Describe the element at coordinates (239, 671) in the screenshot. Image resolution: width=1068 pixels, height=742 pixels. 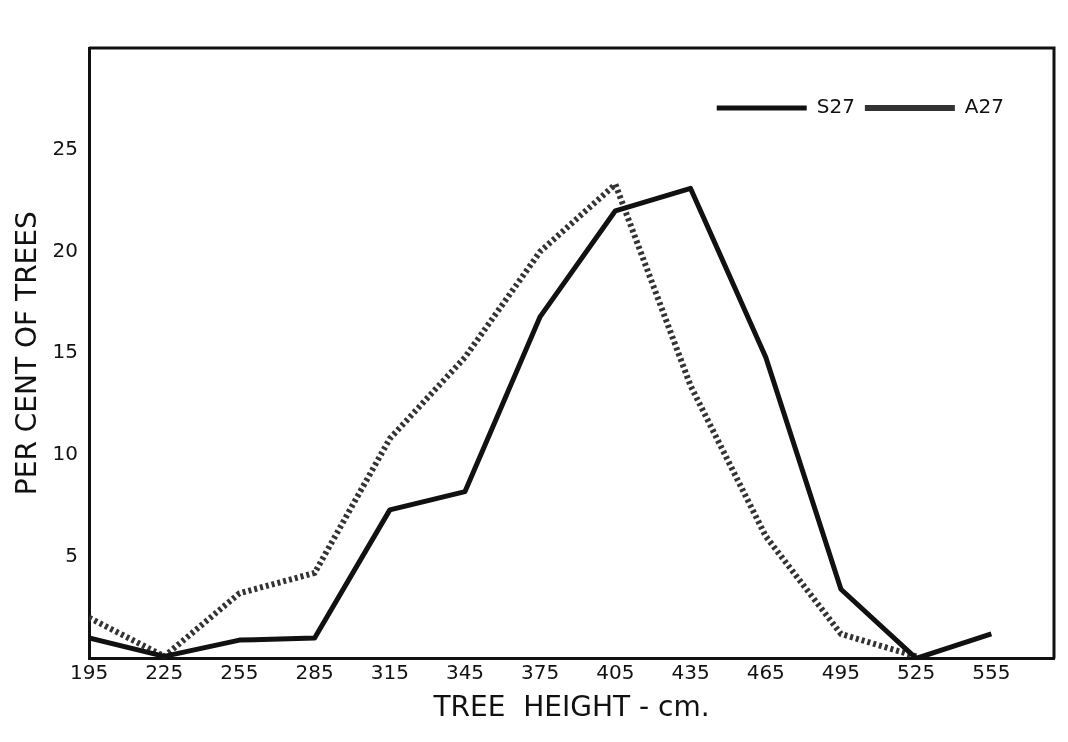
I see `x-tick-label: 255` at that location.